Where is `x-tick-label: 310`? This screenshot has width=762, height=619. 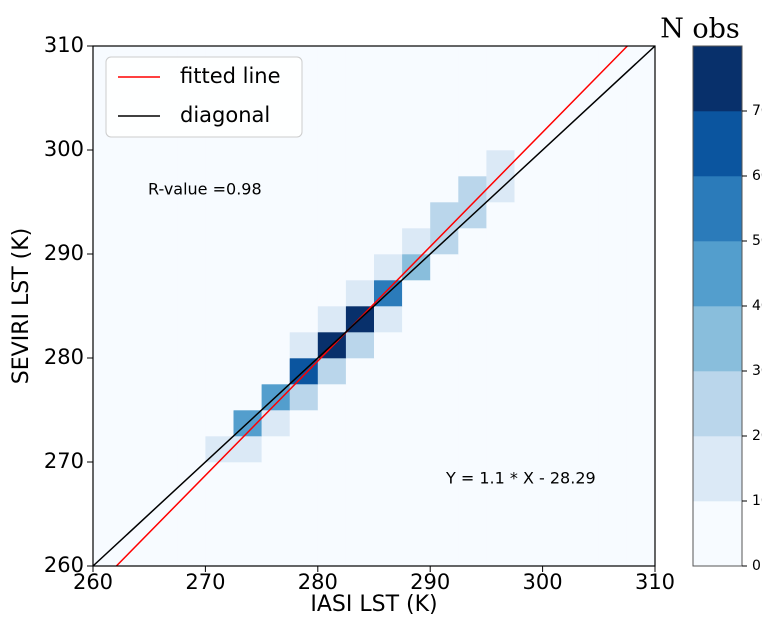
x-tick-label: 310 is located at coordinates (655, 582).